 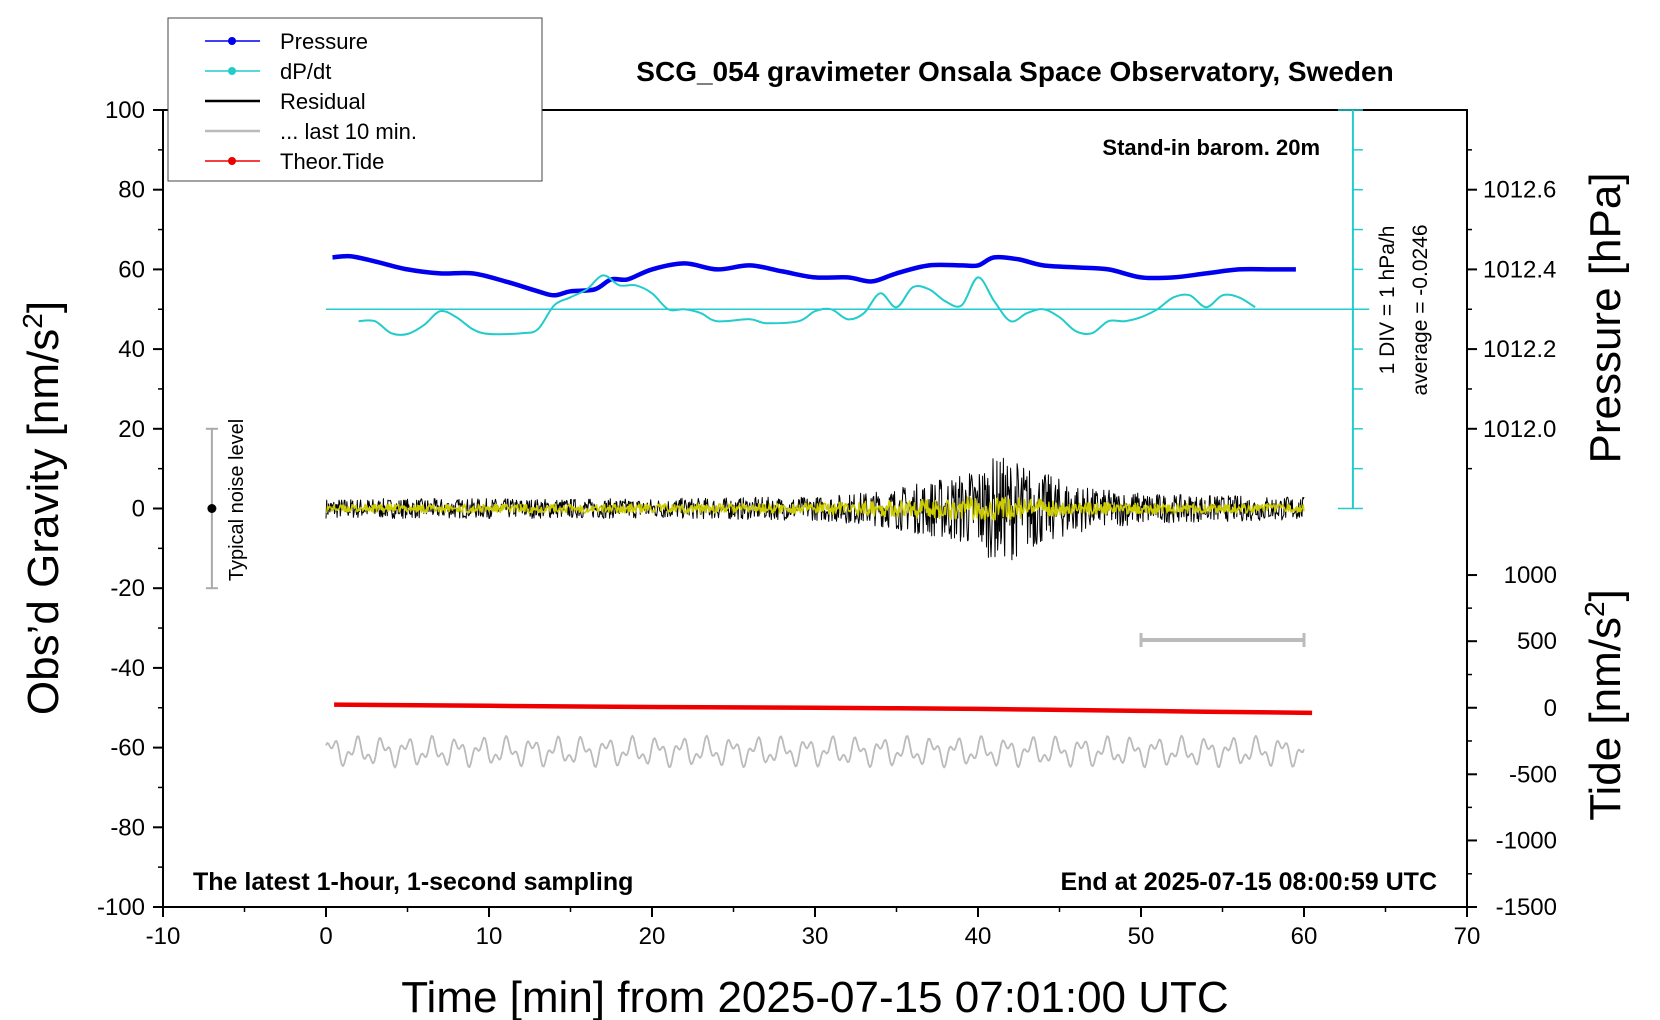 What do you see at coordinates (1141, 936) in the screenshot?
I see `x-tick-label: 50` at bounding box center [1141, 936].